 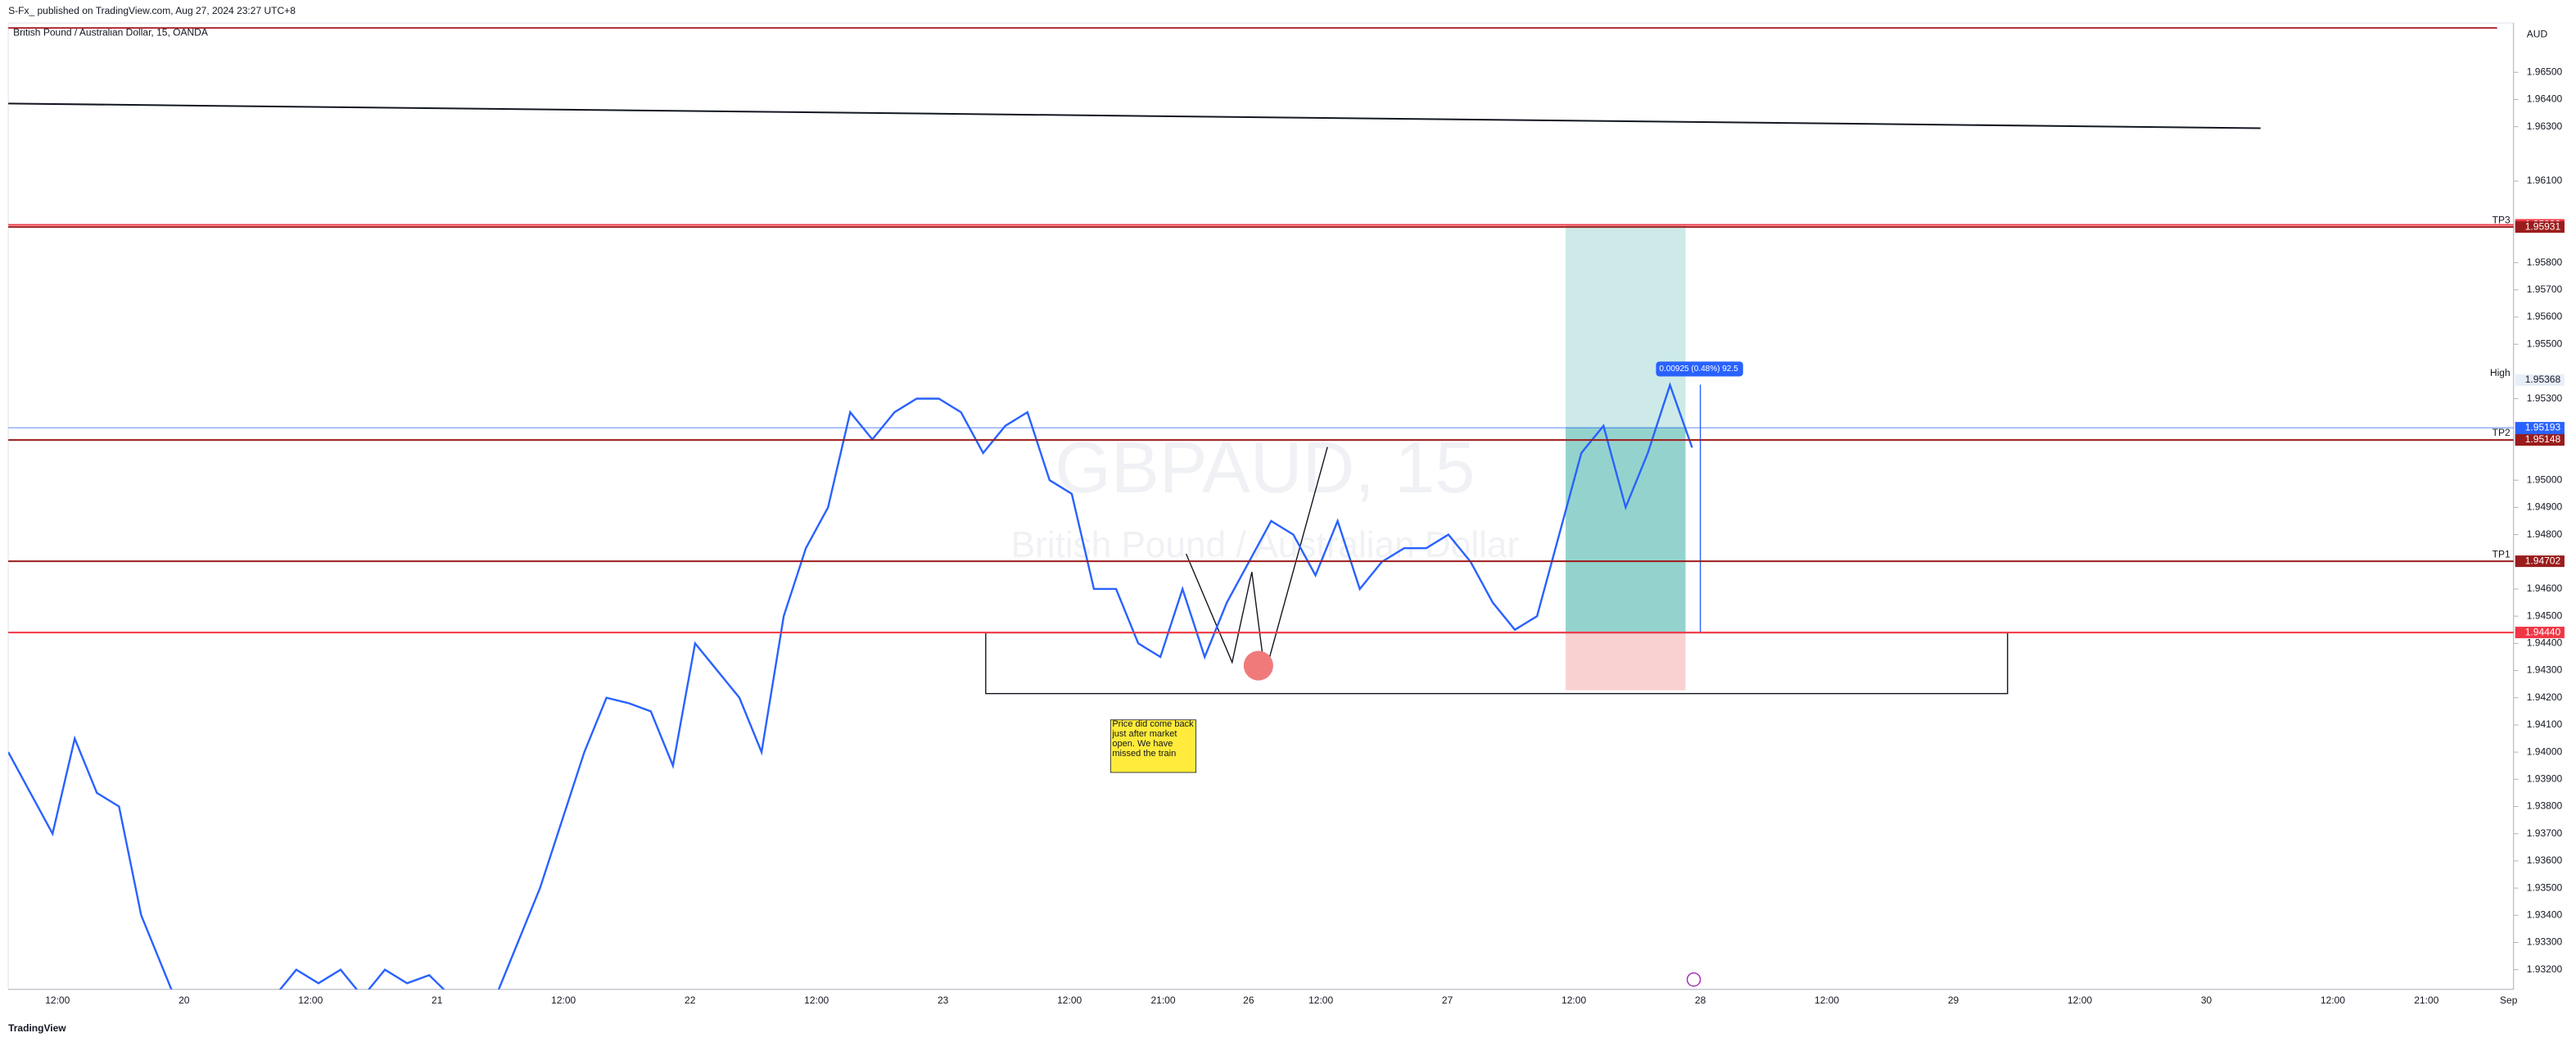 I want to click on time-label: 28, so click(x=1701, y=1000).